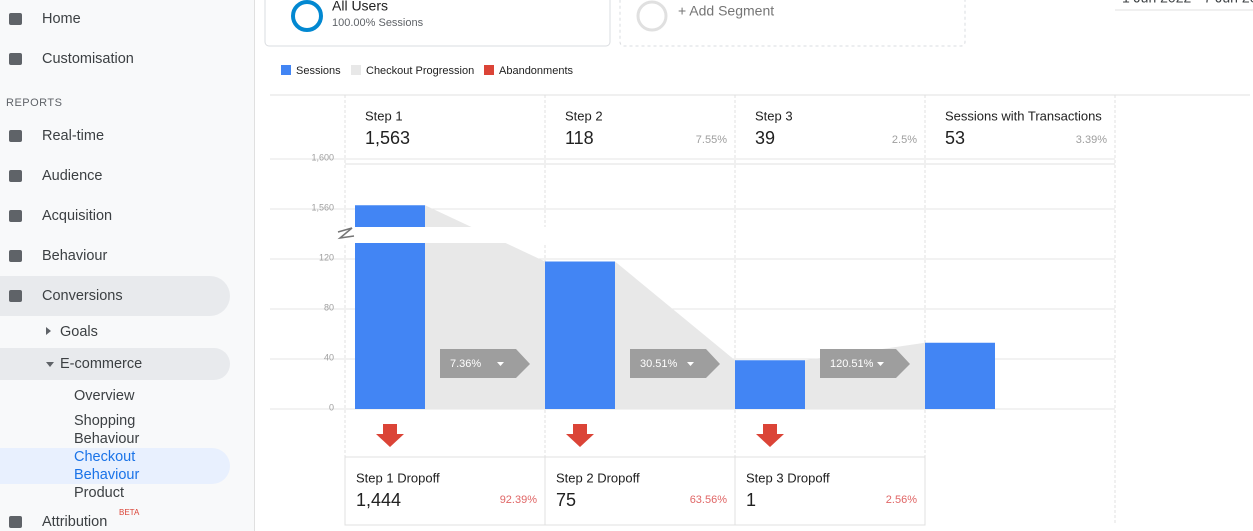 Image resolution: width=1253 pixels, height=531 pixels. Describe the element at coordinates (75, 256) in the screenshot. I see `nav-item: Behaviour` at that location.